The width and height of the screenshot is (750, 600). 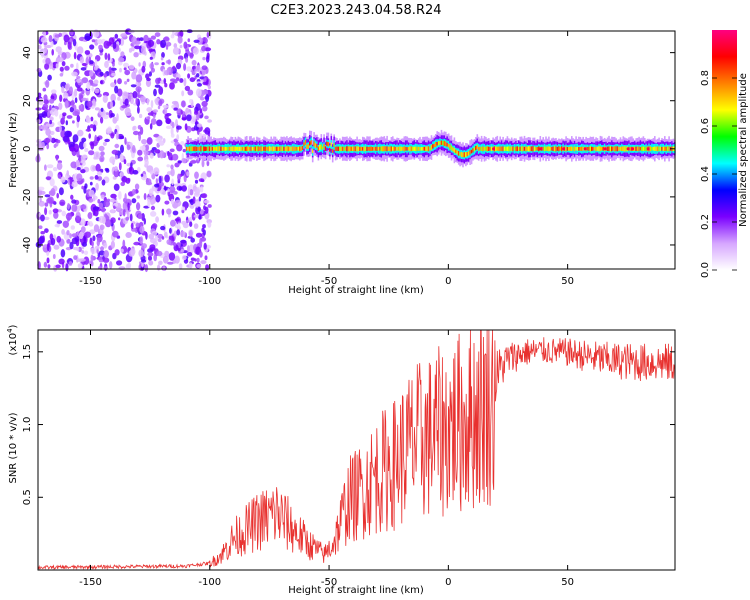 I want to click on colorbar-tick-label: 0.6, so click(x=705, y=126).